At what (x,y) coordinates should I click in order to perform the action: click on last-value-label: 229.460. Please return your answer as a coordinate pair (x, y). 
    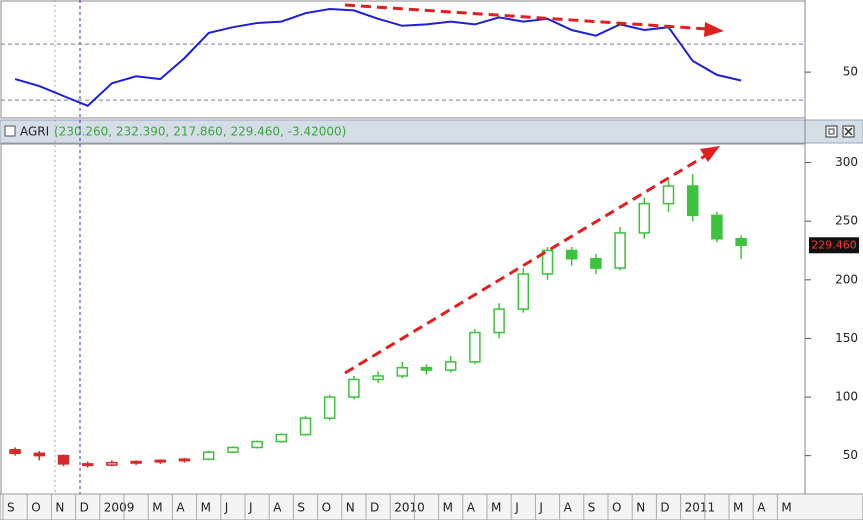
    Looking at the image, I should click on (834, 244).